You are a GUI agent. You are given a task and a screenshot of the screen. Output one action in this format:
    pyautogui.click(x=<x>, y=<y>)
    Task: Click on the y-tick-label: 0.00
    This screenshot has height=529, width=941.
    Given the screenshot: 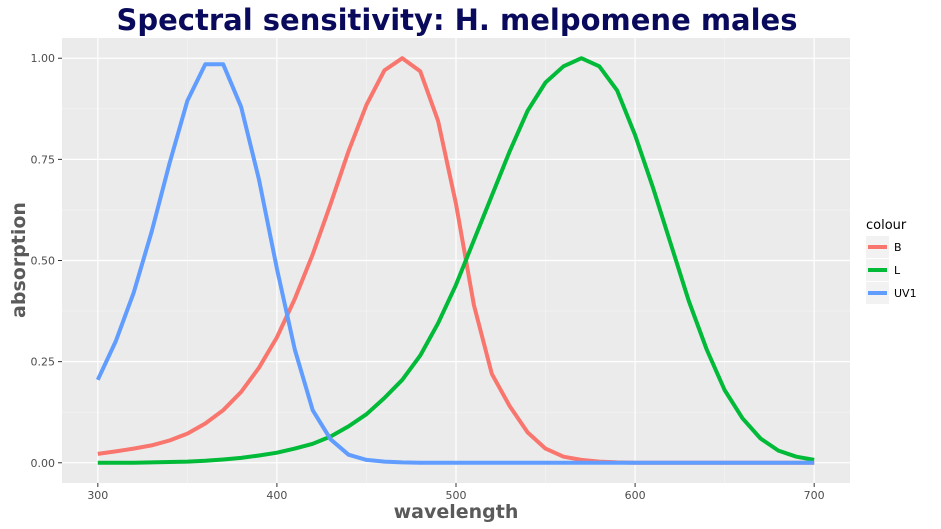 What is the action you would take?
    pyautogui.click(x=43, y=463)
    